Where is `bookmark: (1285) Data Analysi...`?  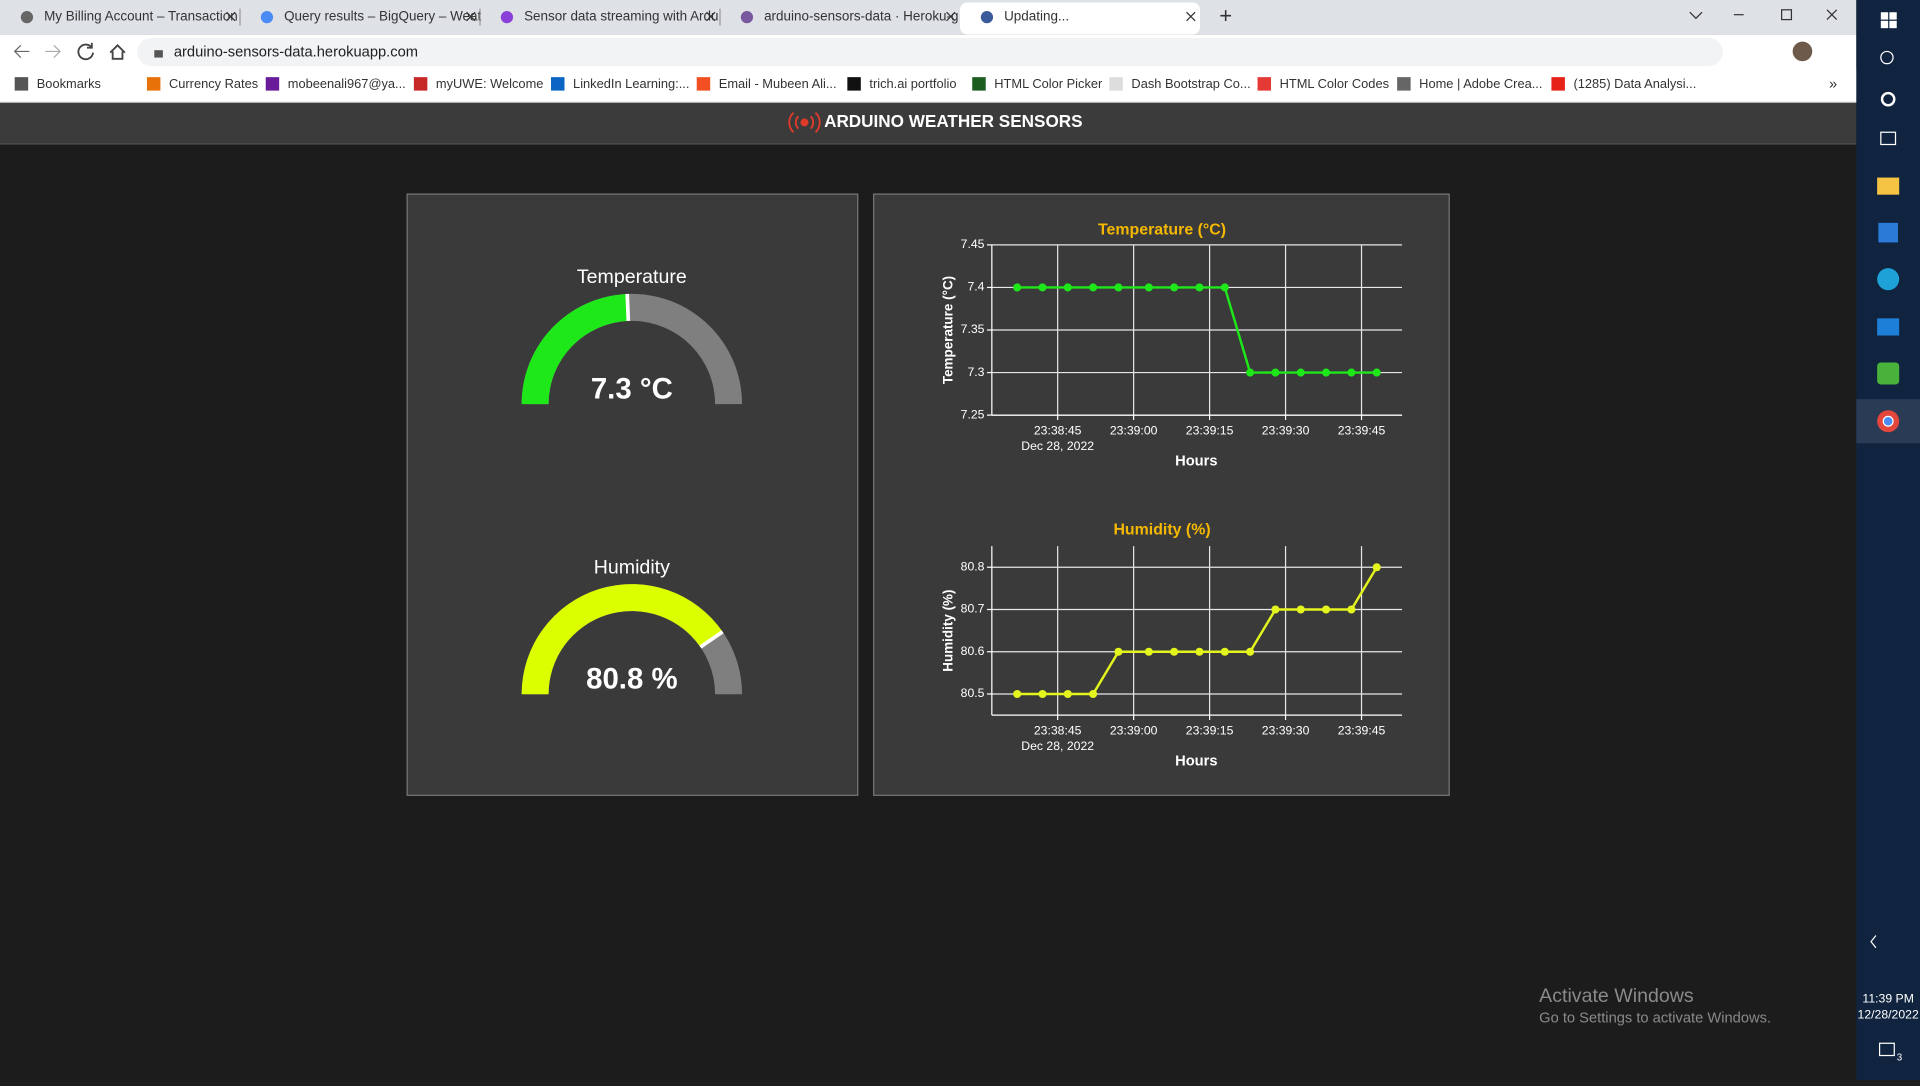
bookmark: (1285) Data Analysi... is located at coordinates (1634, 83).